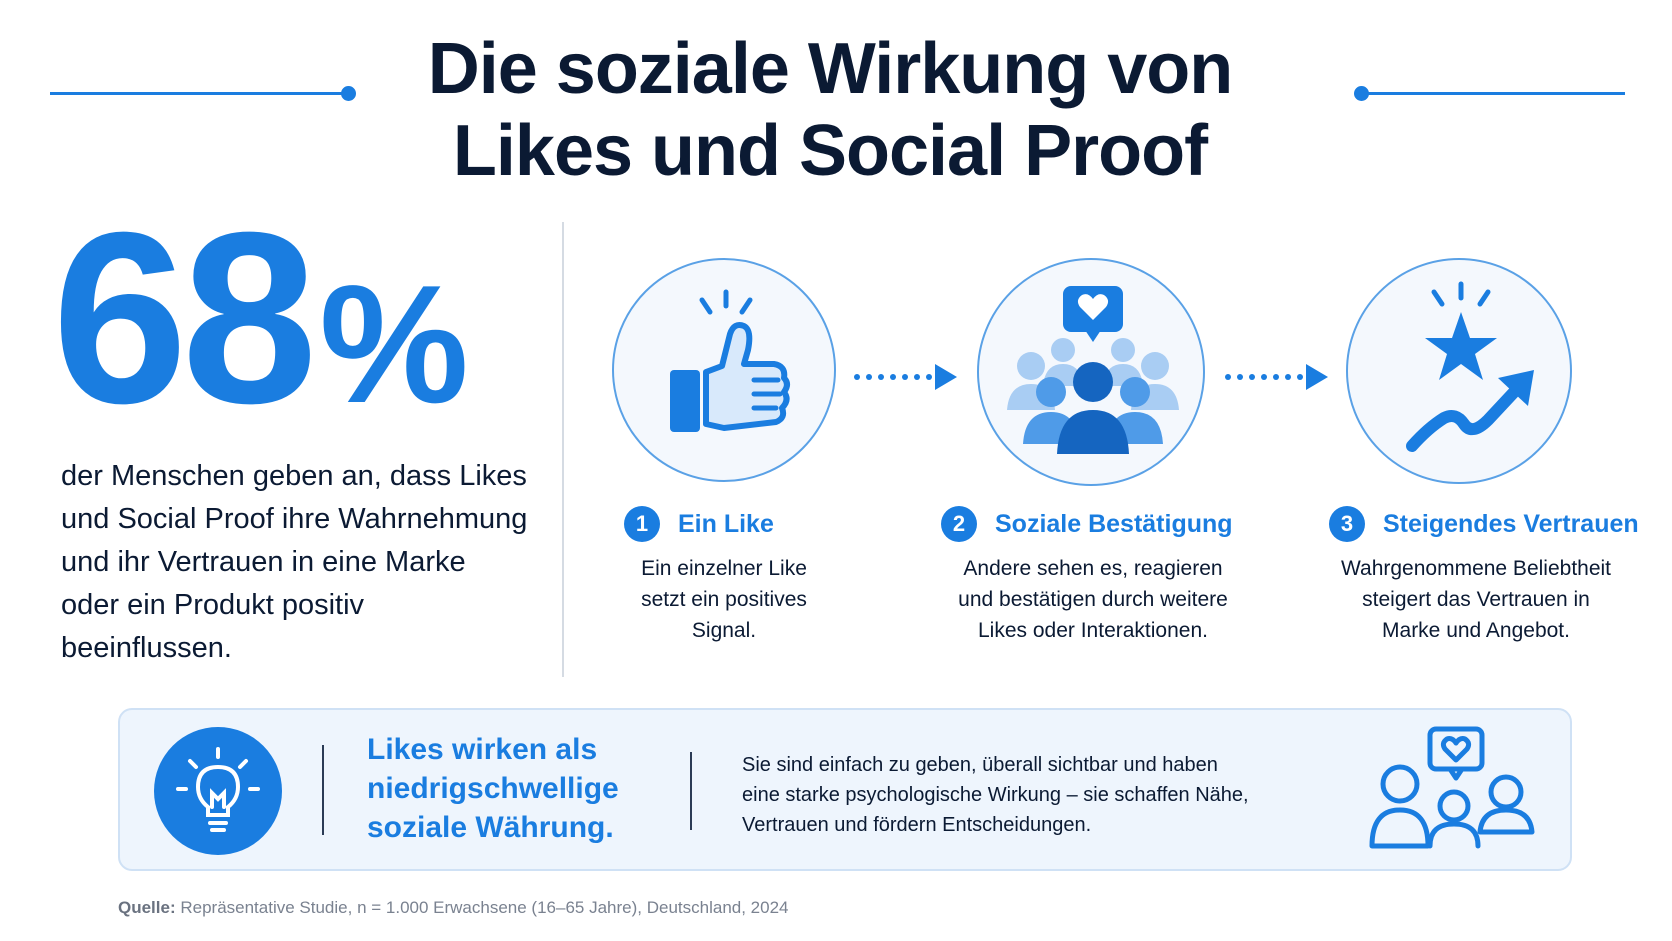  I want to click on step-2-number: 2, so click(959, 524).